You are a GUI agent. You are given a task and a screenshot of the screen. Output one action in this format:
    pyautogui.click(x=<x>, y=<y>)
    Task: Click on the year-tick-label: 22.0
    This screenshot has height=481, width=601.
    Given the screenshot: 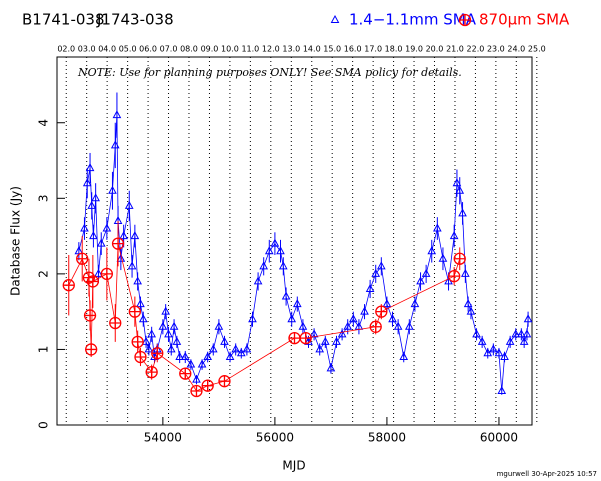 What is the action you would take?
    pyautogui.click(x=476, y=49)
    